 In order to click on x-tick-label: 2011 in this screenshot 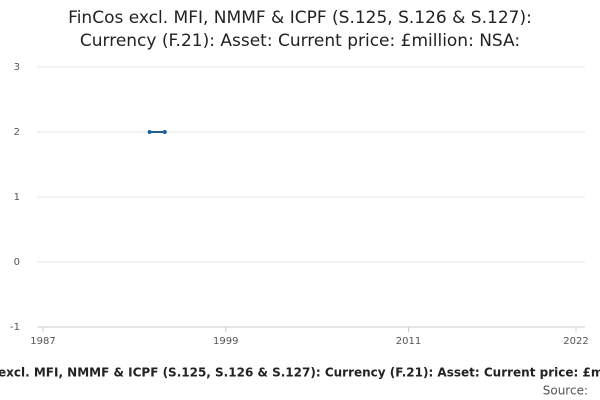, I will do `click(408, 341)`.